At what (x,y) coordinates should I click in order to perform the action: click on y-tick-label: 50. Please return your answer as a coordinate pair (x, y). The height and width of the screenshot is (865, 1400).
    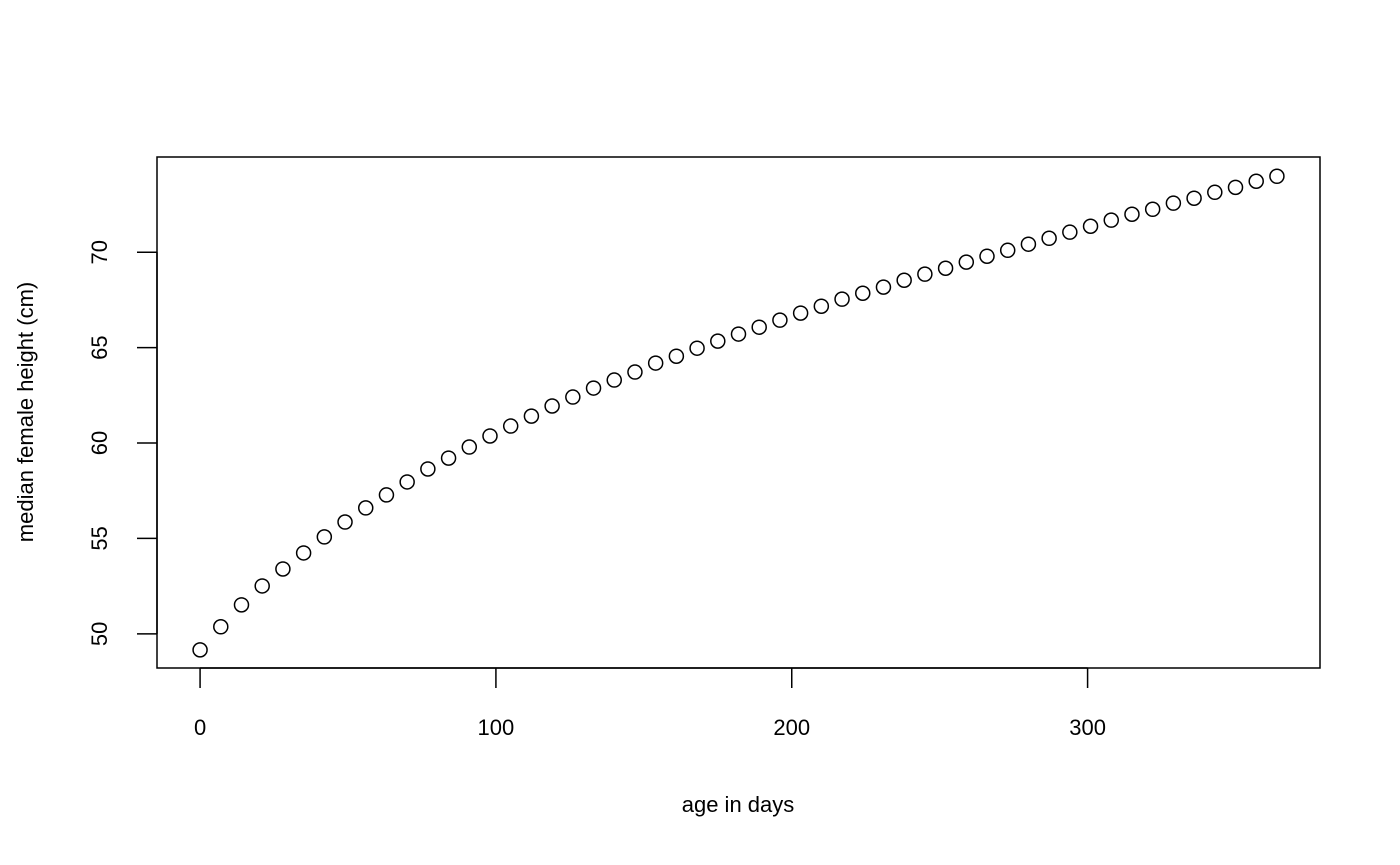
    Looking at the image, I should click on (99, 634).